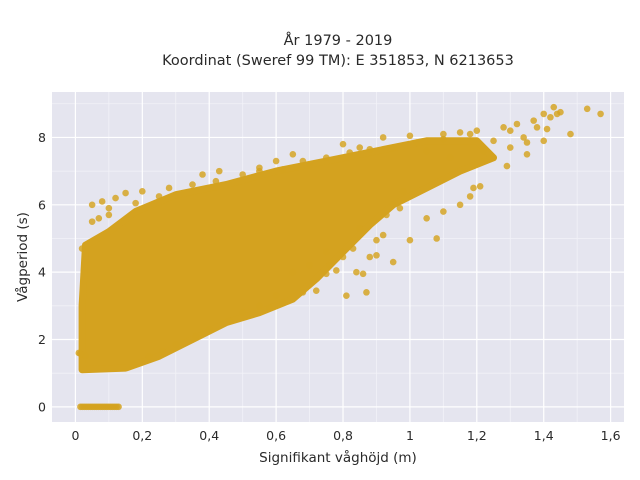 The height and width of the screenshot is (480, 640). Describe the element at coordinates (477, 435) in the screenshot. I see `x-tick-label: 1,2` at that location.